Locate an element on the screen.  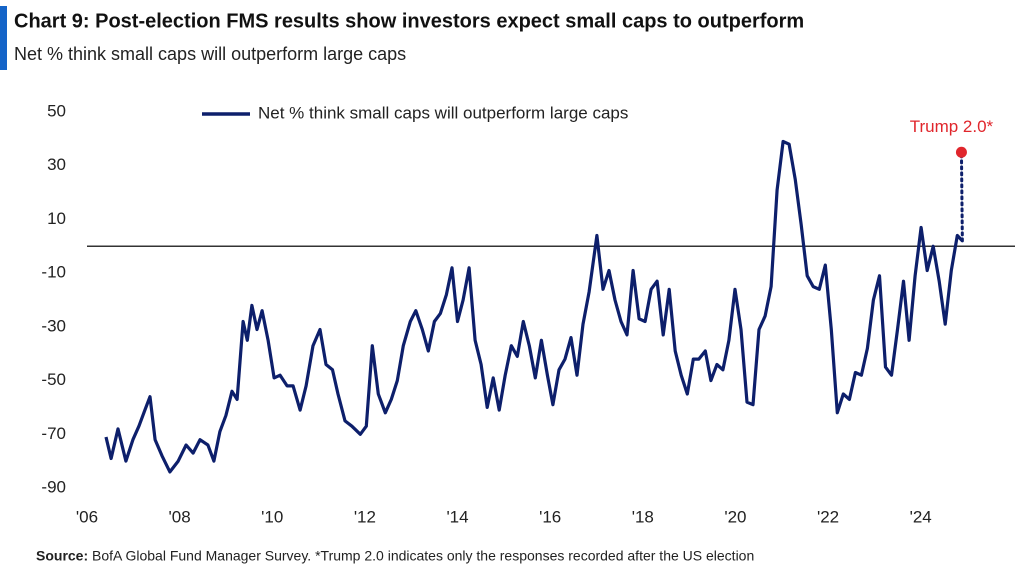
x-tick-label: '08 is located at coordinates (180, 516).